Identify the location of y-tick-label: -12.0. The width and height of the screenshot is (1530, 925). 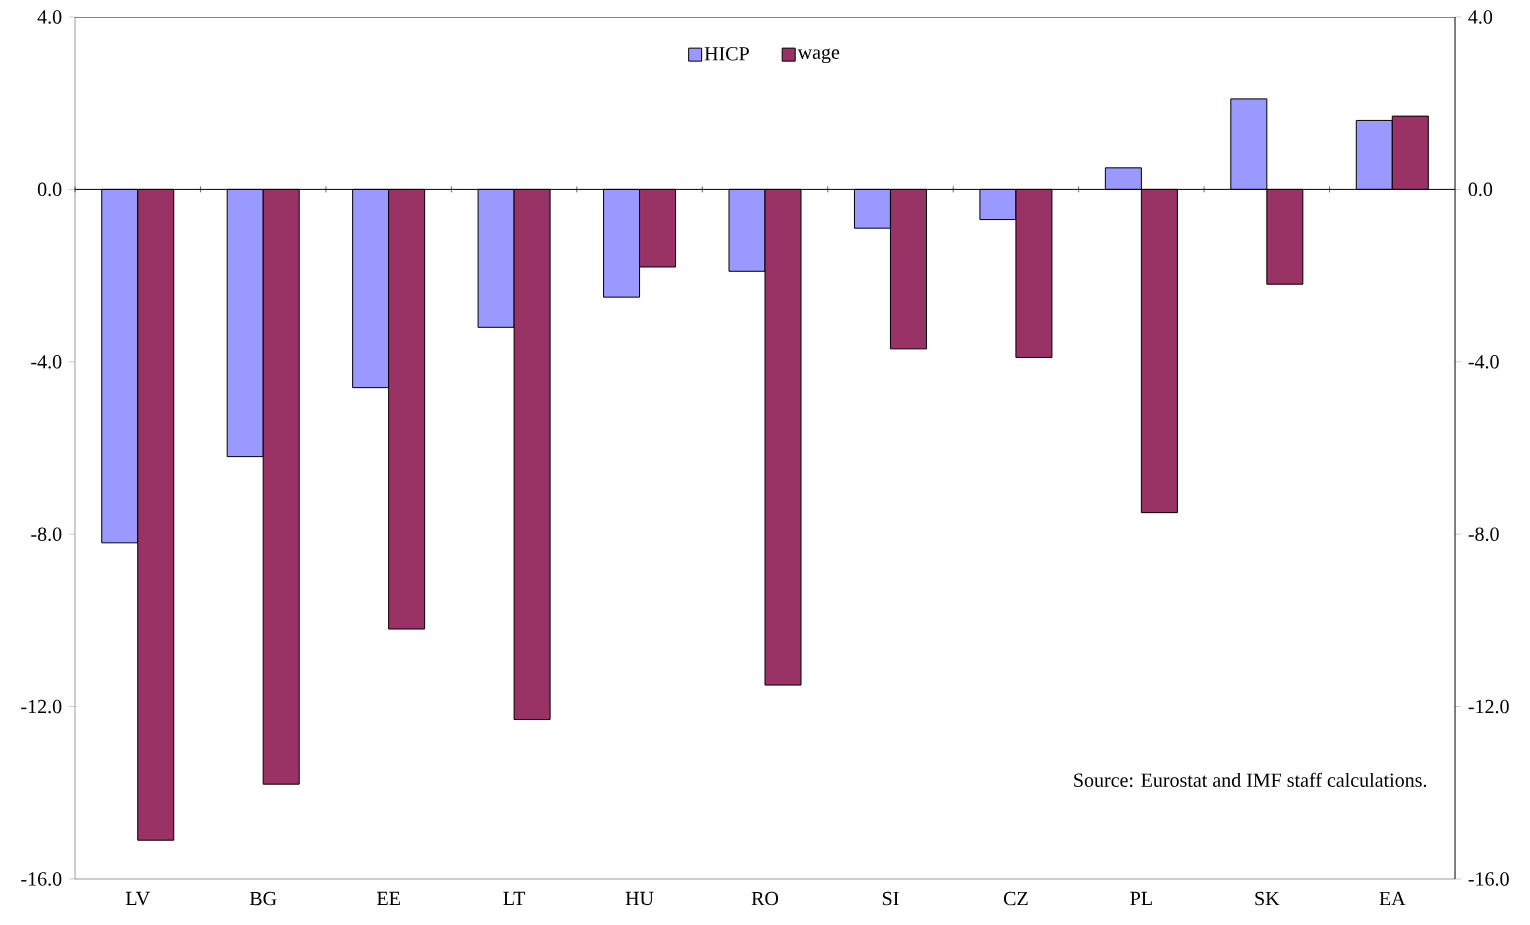
(41, 706).